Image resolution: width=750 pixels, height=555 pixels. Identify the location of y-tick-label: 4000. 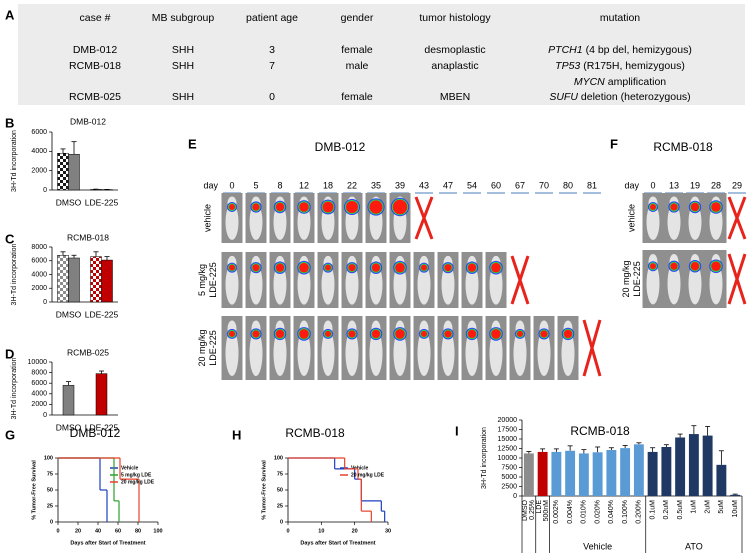
(39, 274).